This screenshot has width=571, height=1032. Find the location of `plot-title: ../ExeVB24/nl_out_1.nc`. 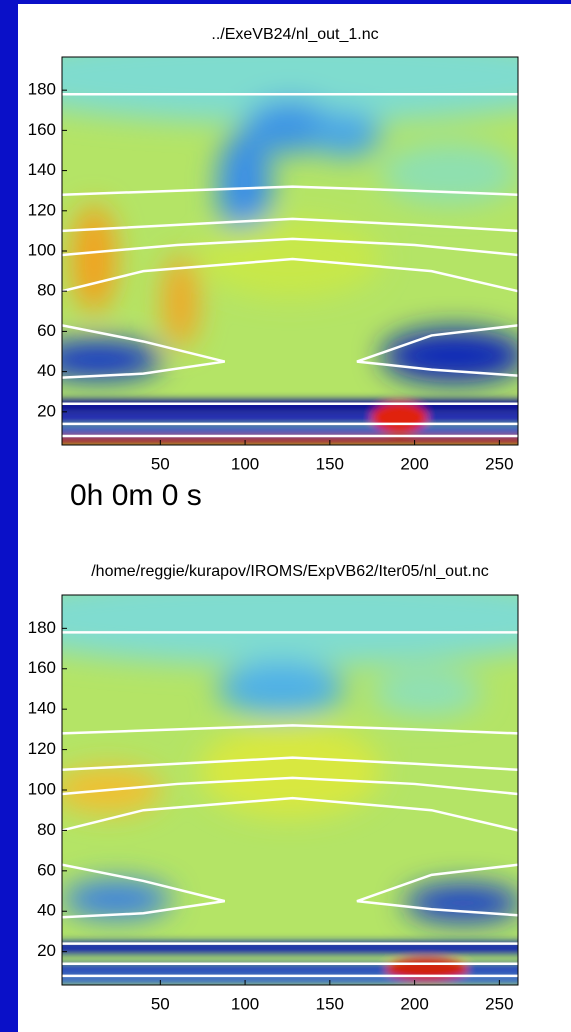

plot-title: ../ExeVB24/nl_out_1.nc is located at coordinates (294, 34).